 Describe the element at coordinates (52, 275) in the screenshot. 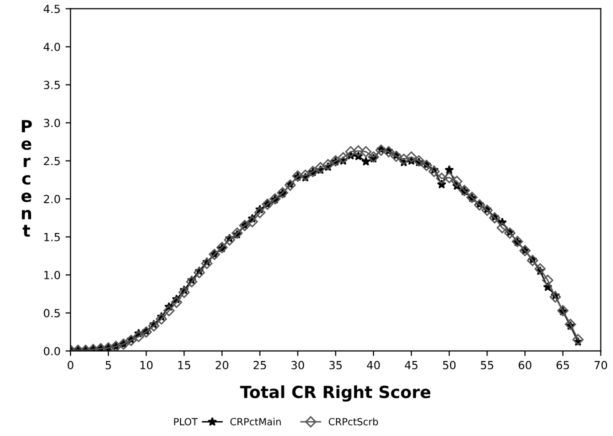

I see `y-tick-label: 1.0` at that location.